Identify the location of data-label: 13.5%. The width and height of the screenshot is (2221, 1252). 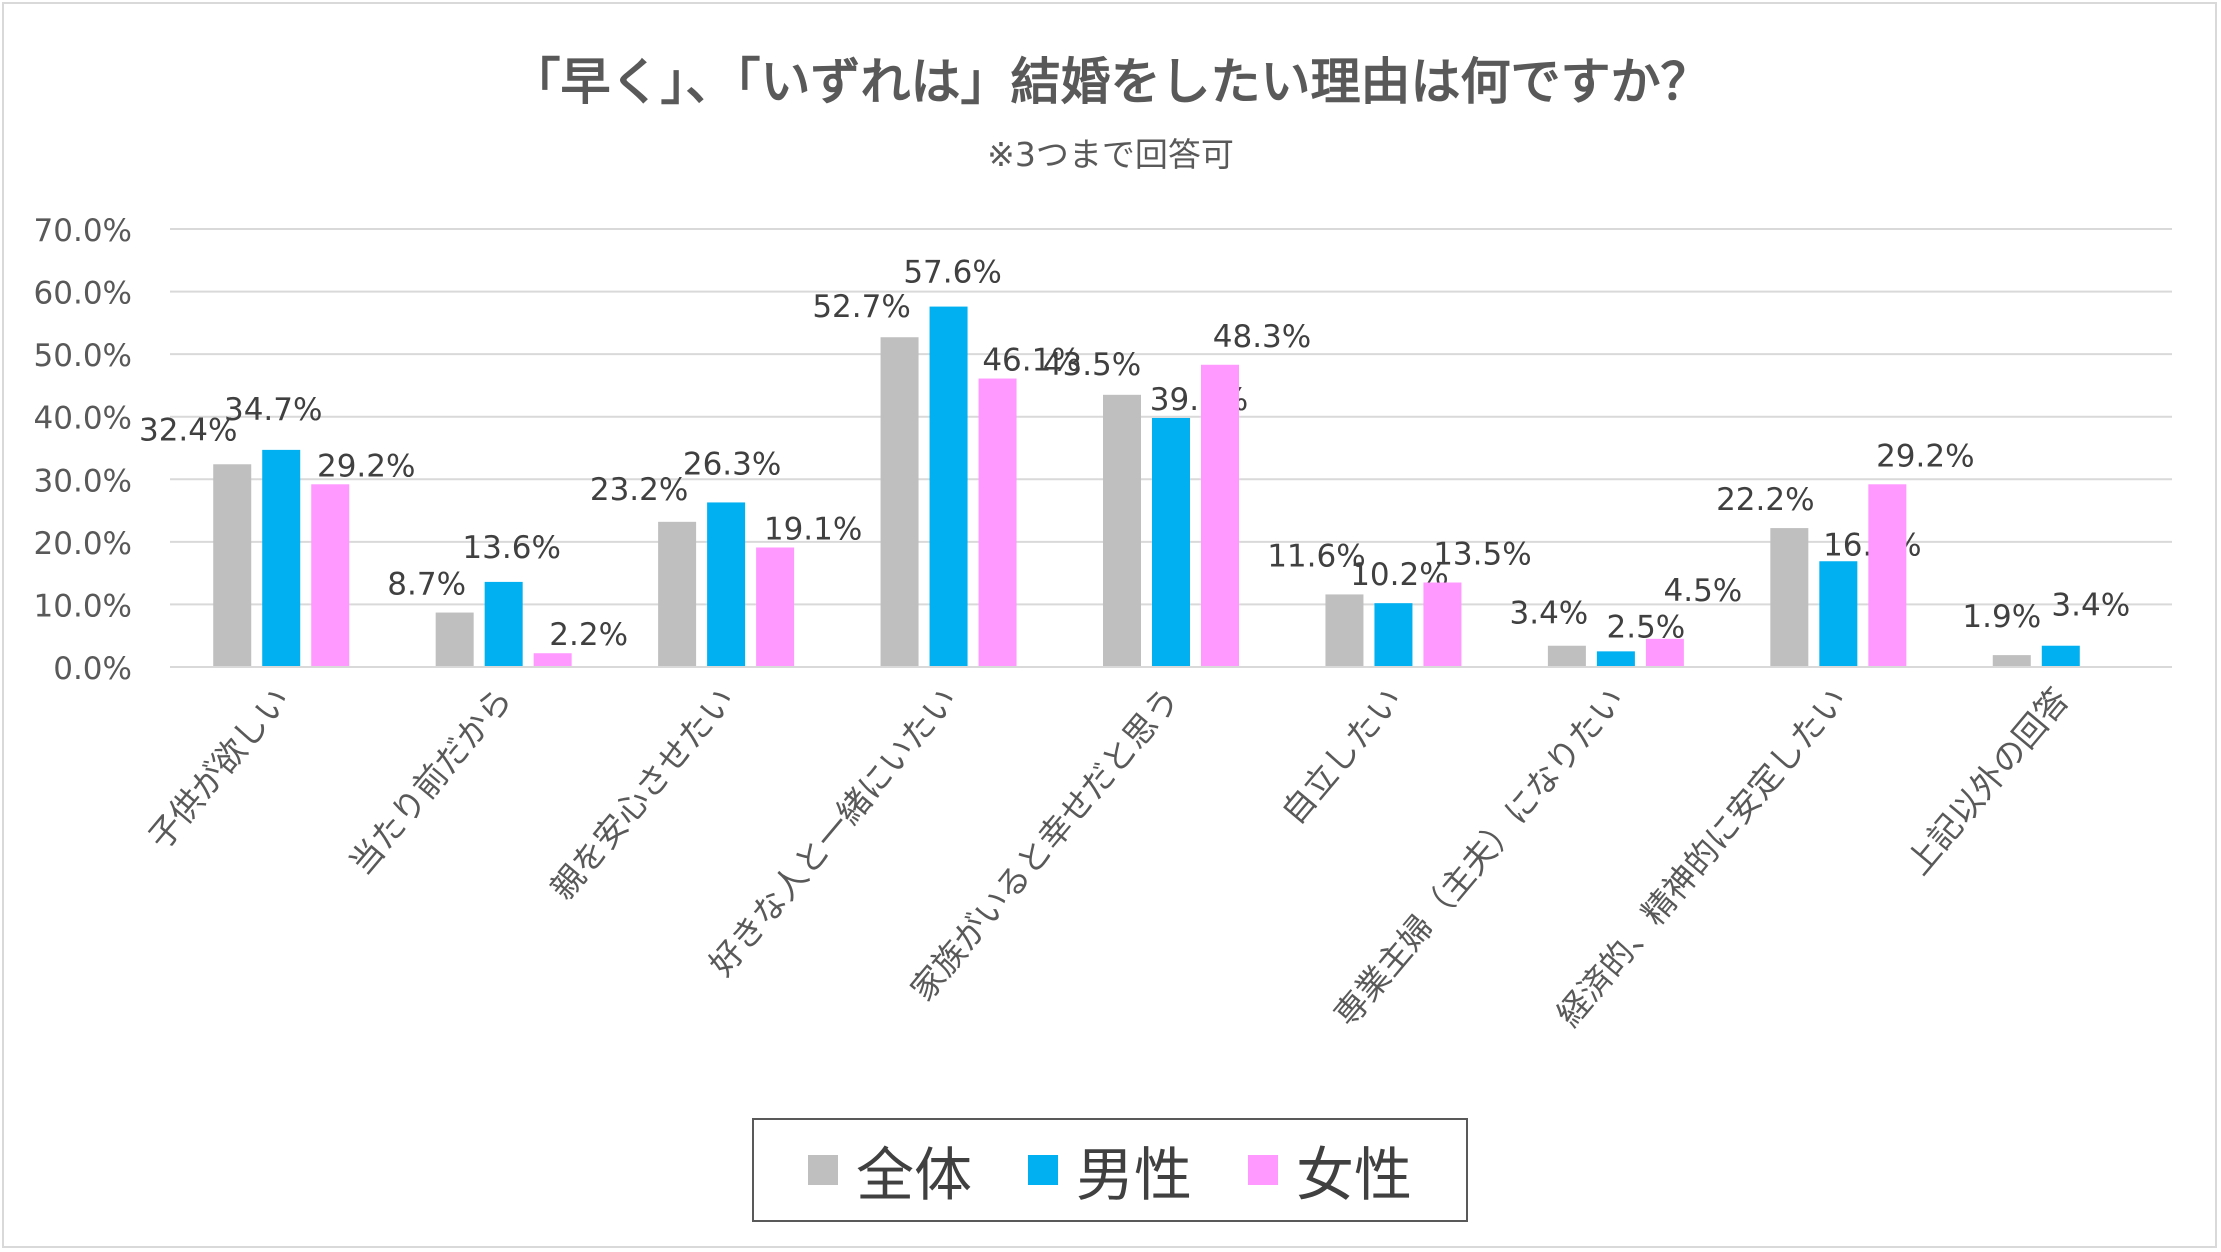
(1482, 555).